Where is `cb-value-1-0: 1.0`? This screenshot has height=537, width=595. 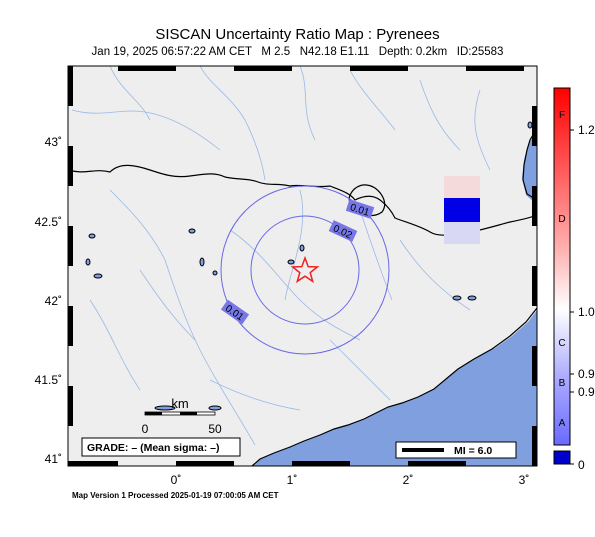
cb-value-1-0: 1.0 is located at coordinates (586, 312).